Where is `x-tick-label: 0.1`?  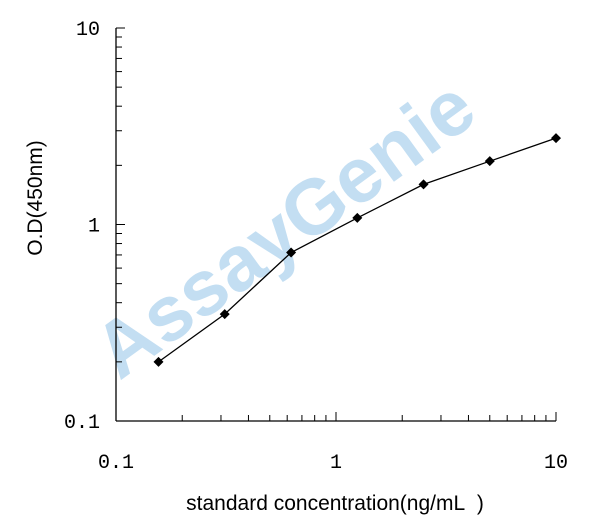 x-tick-label: 0.1 is located at coordinates (116, 463).